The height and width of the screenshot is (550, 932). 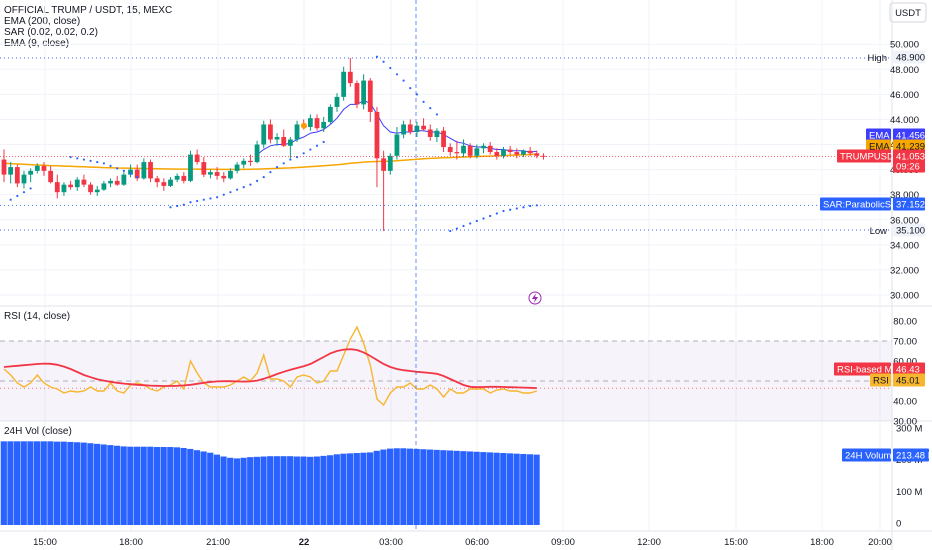 What do you see at coordinates (304, 125) in the screenshot?
I see `alert-marker-icon` at bounding box center [304, 125].